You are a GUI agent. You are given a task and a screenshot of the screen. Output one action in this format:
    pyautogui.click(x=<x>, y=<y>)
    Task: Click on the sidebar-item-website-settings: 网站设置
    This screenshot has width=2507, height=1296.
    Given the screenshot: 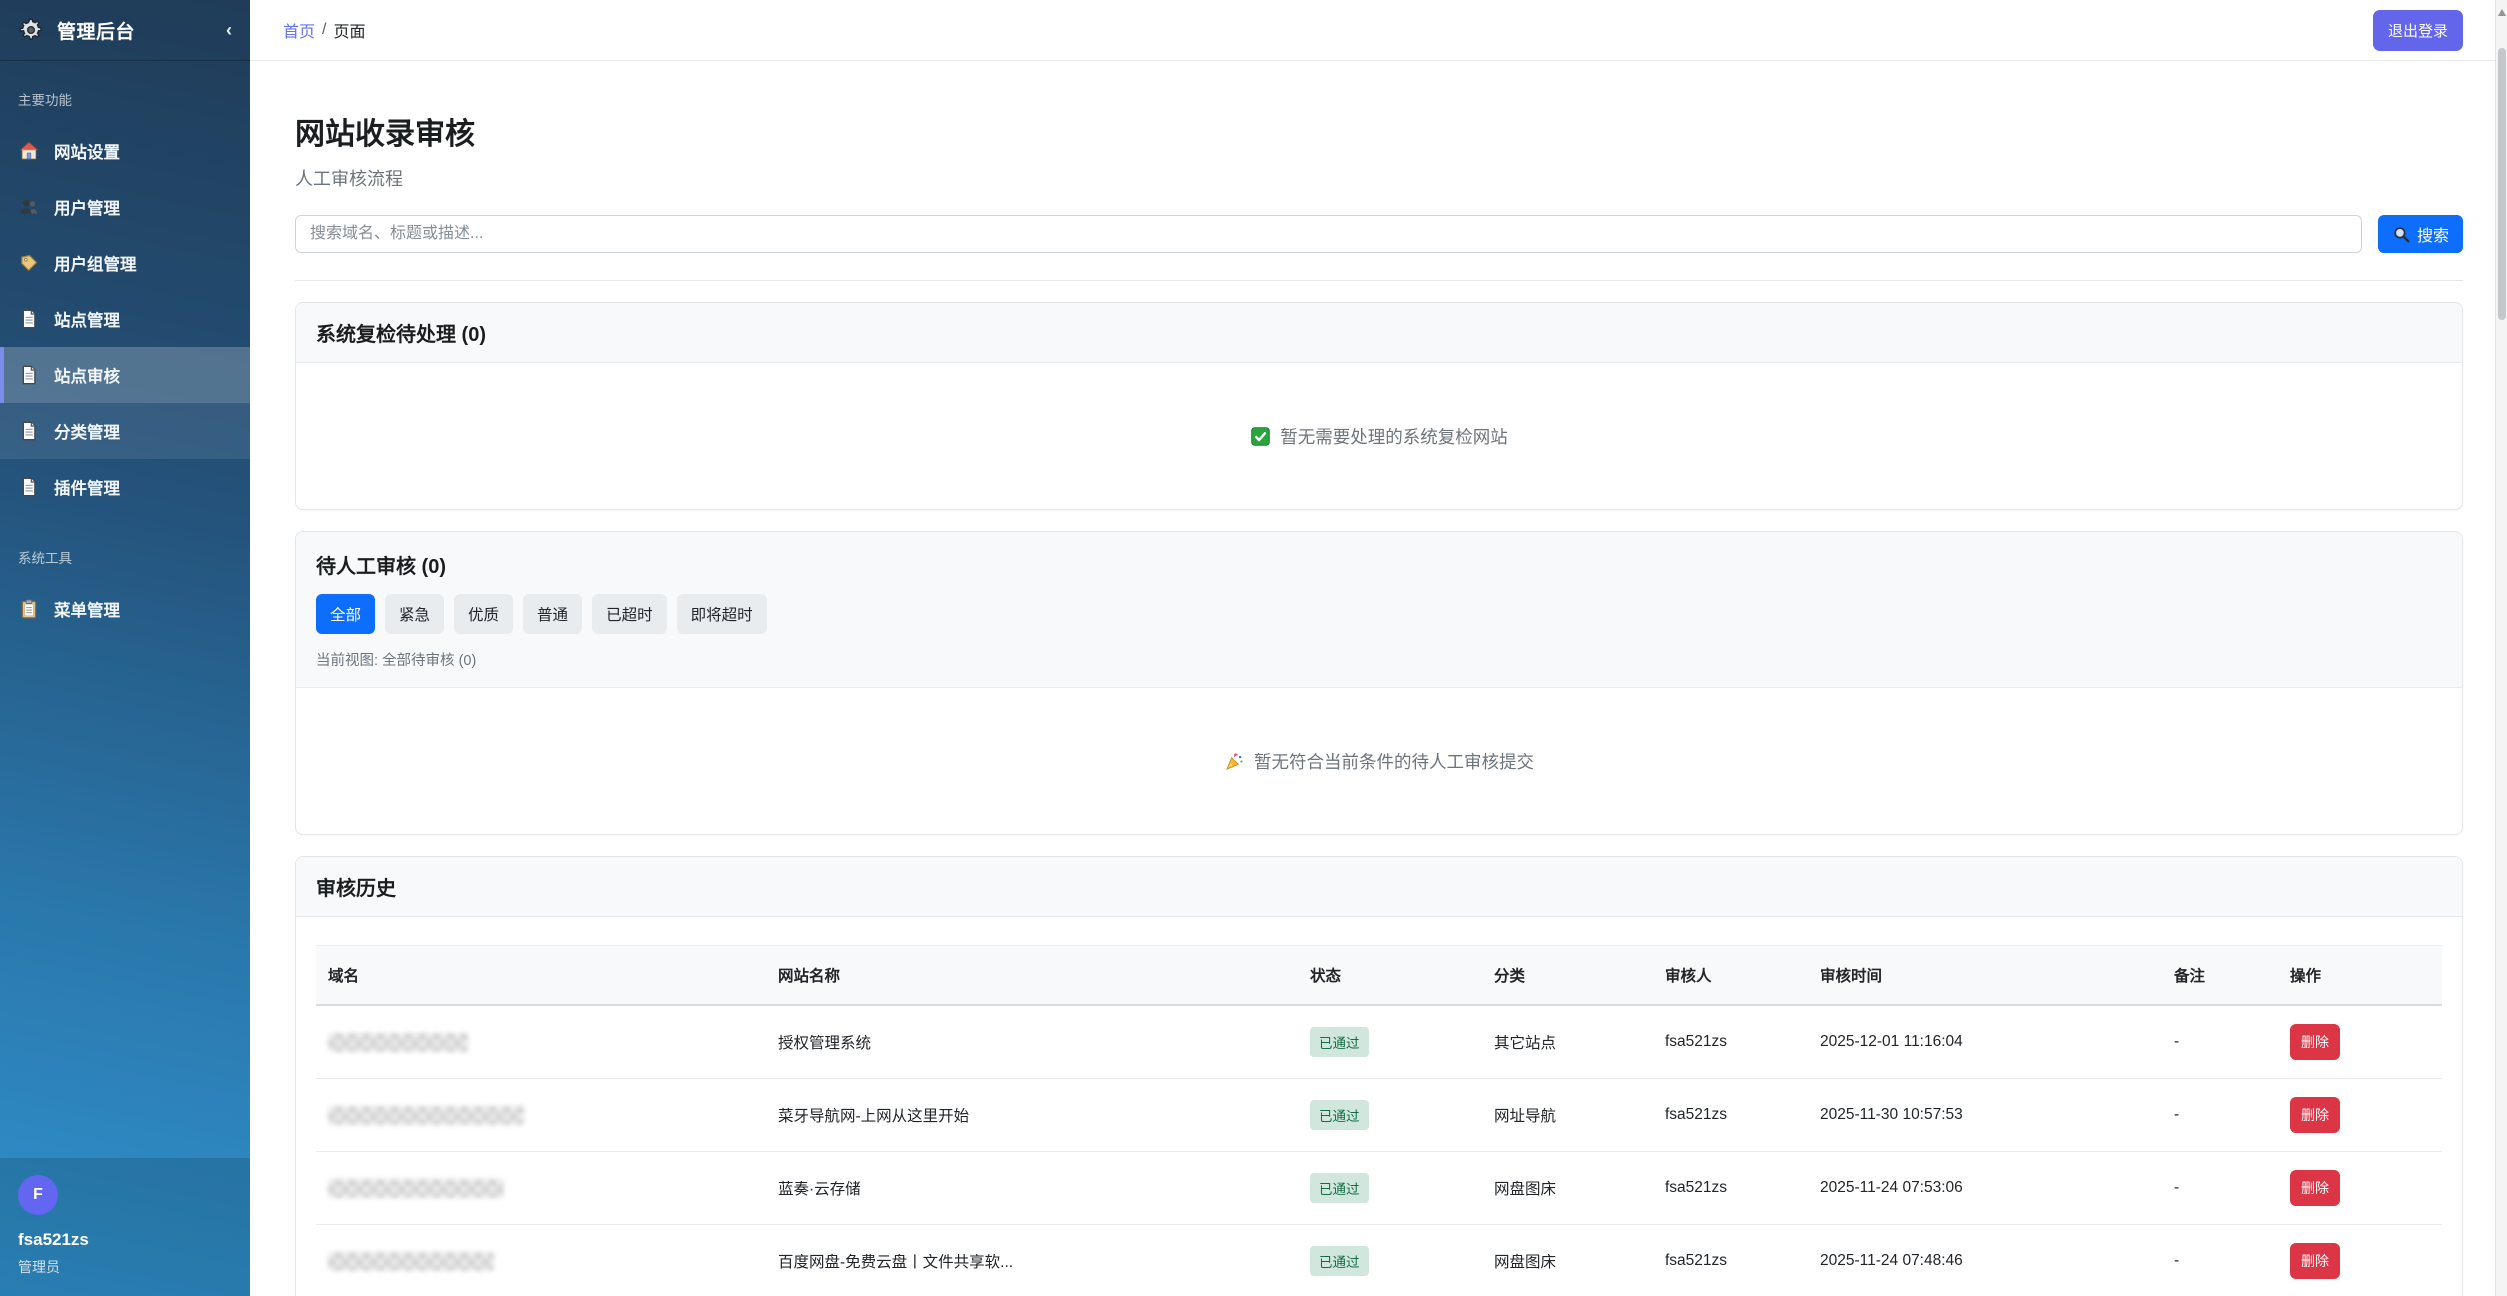 What is the action you would take?
    pyautogui.click(x=125, y=151)
    